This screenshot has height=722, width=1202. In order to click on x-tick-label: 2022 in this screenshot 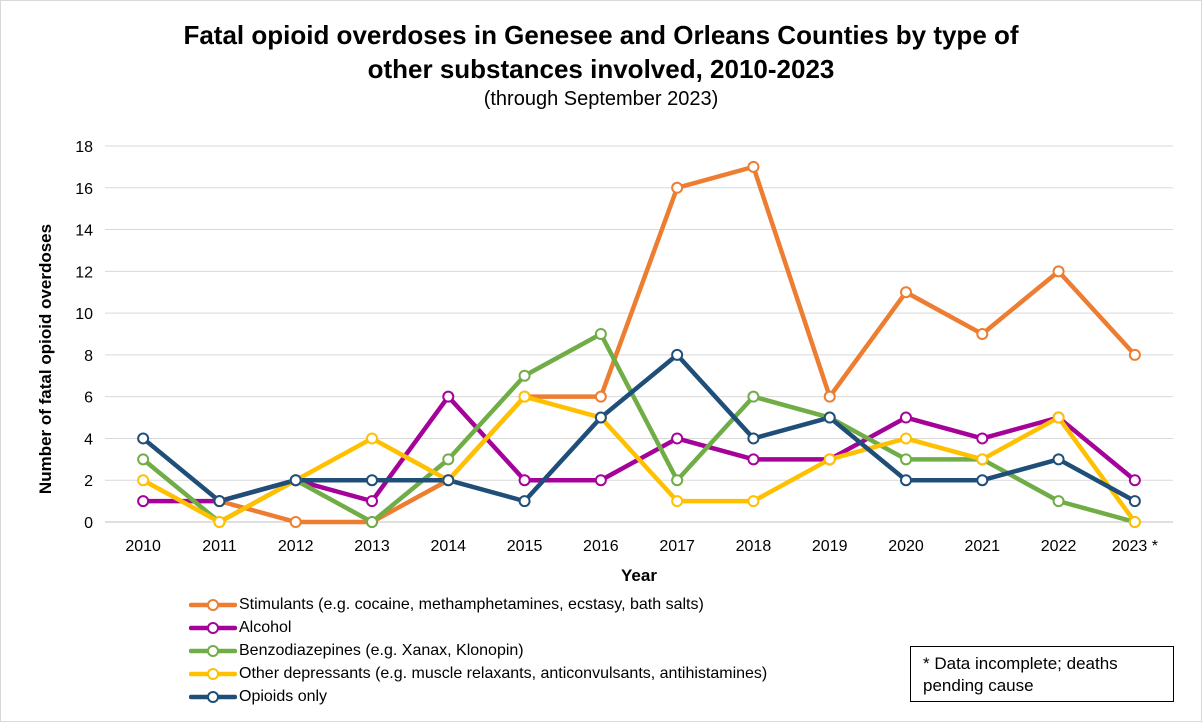, I will do `click(1059, 546)`.